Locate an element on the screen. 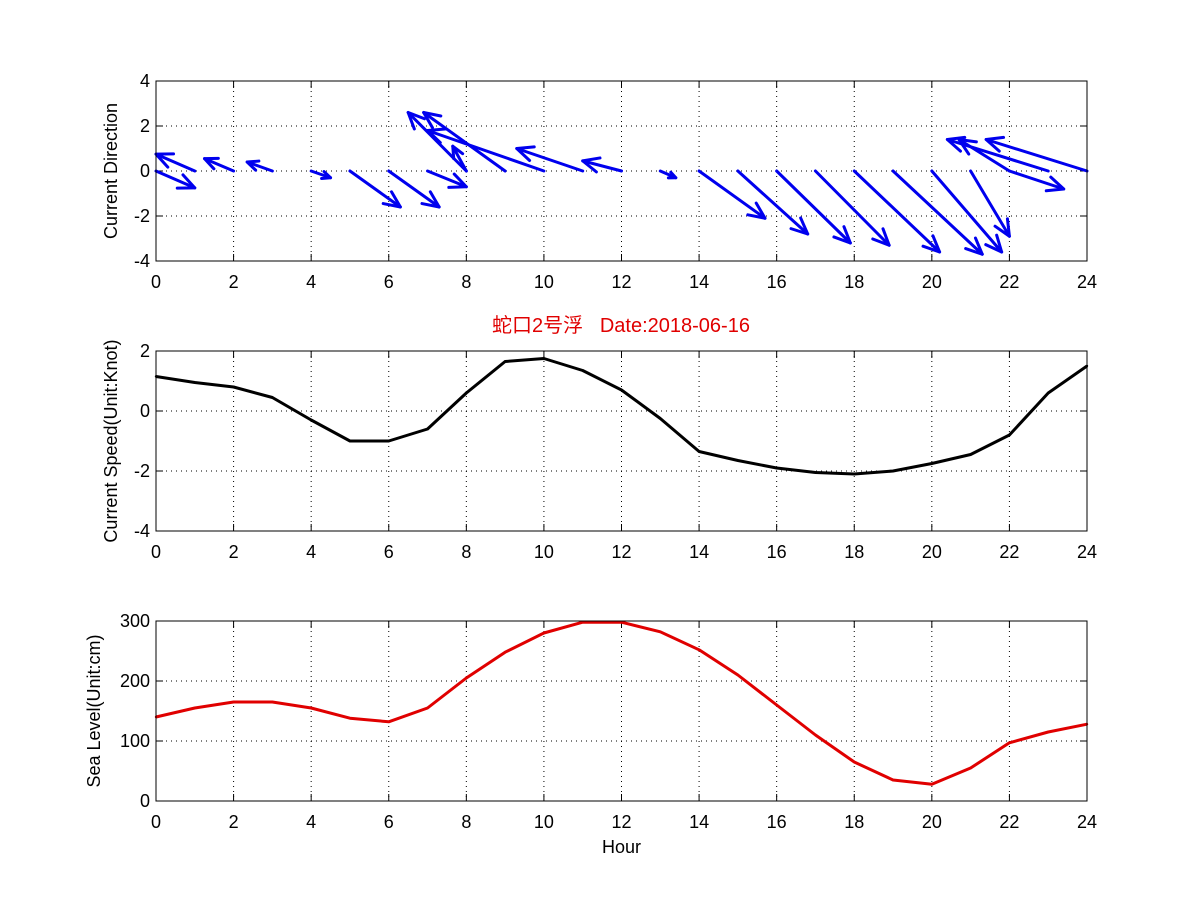  current-direction-x-tick-label: 22 is located at coordinates (1009, 282).